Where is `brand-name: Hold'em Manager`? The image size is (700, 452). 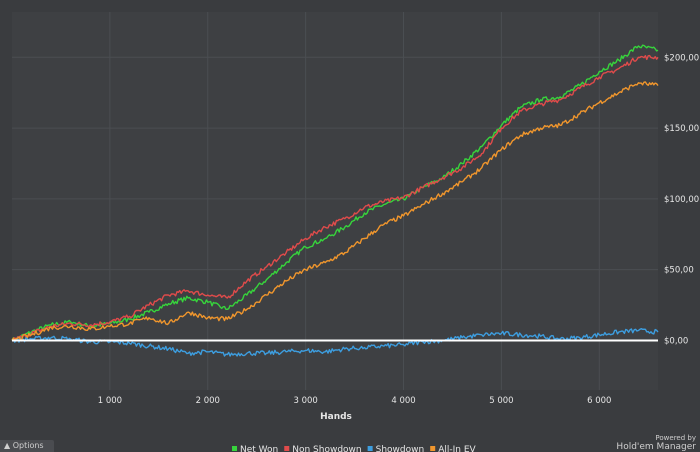
brand-name: Hold'em Manager is located at coordinates (656, 447).